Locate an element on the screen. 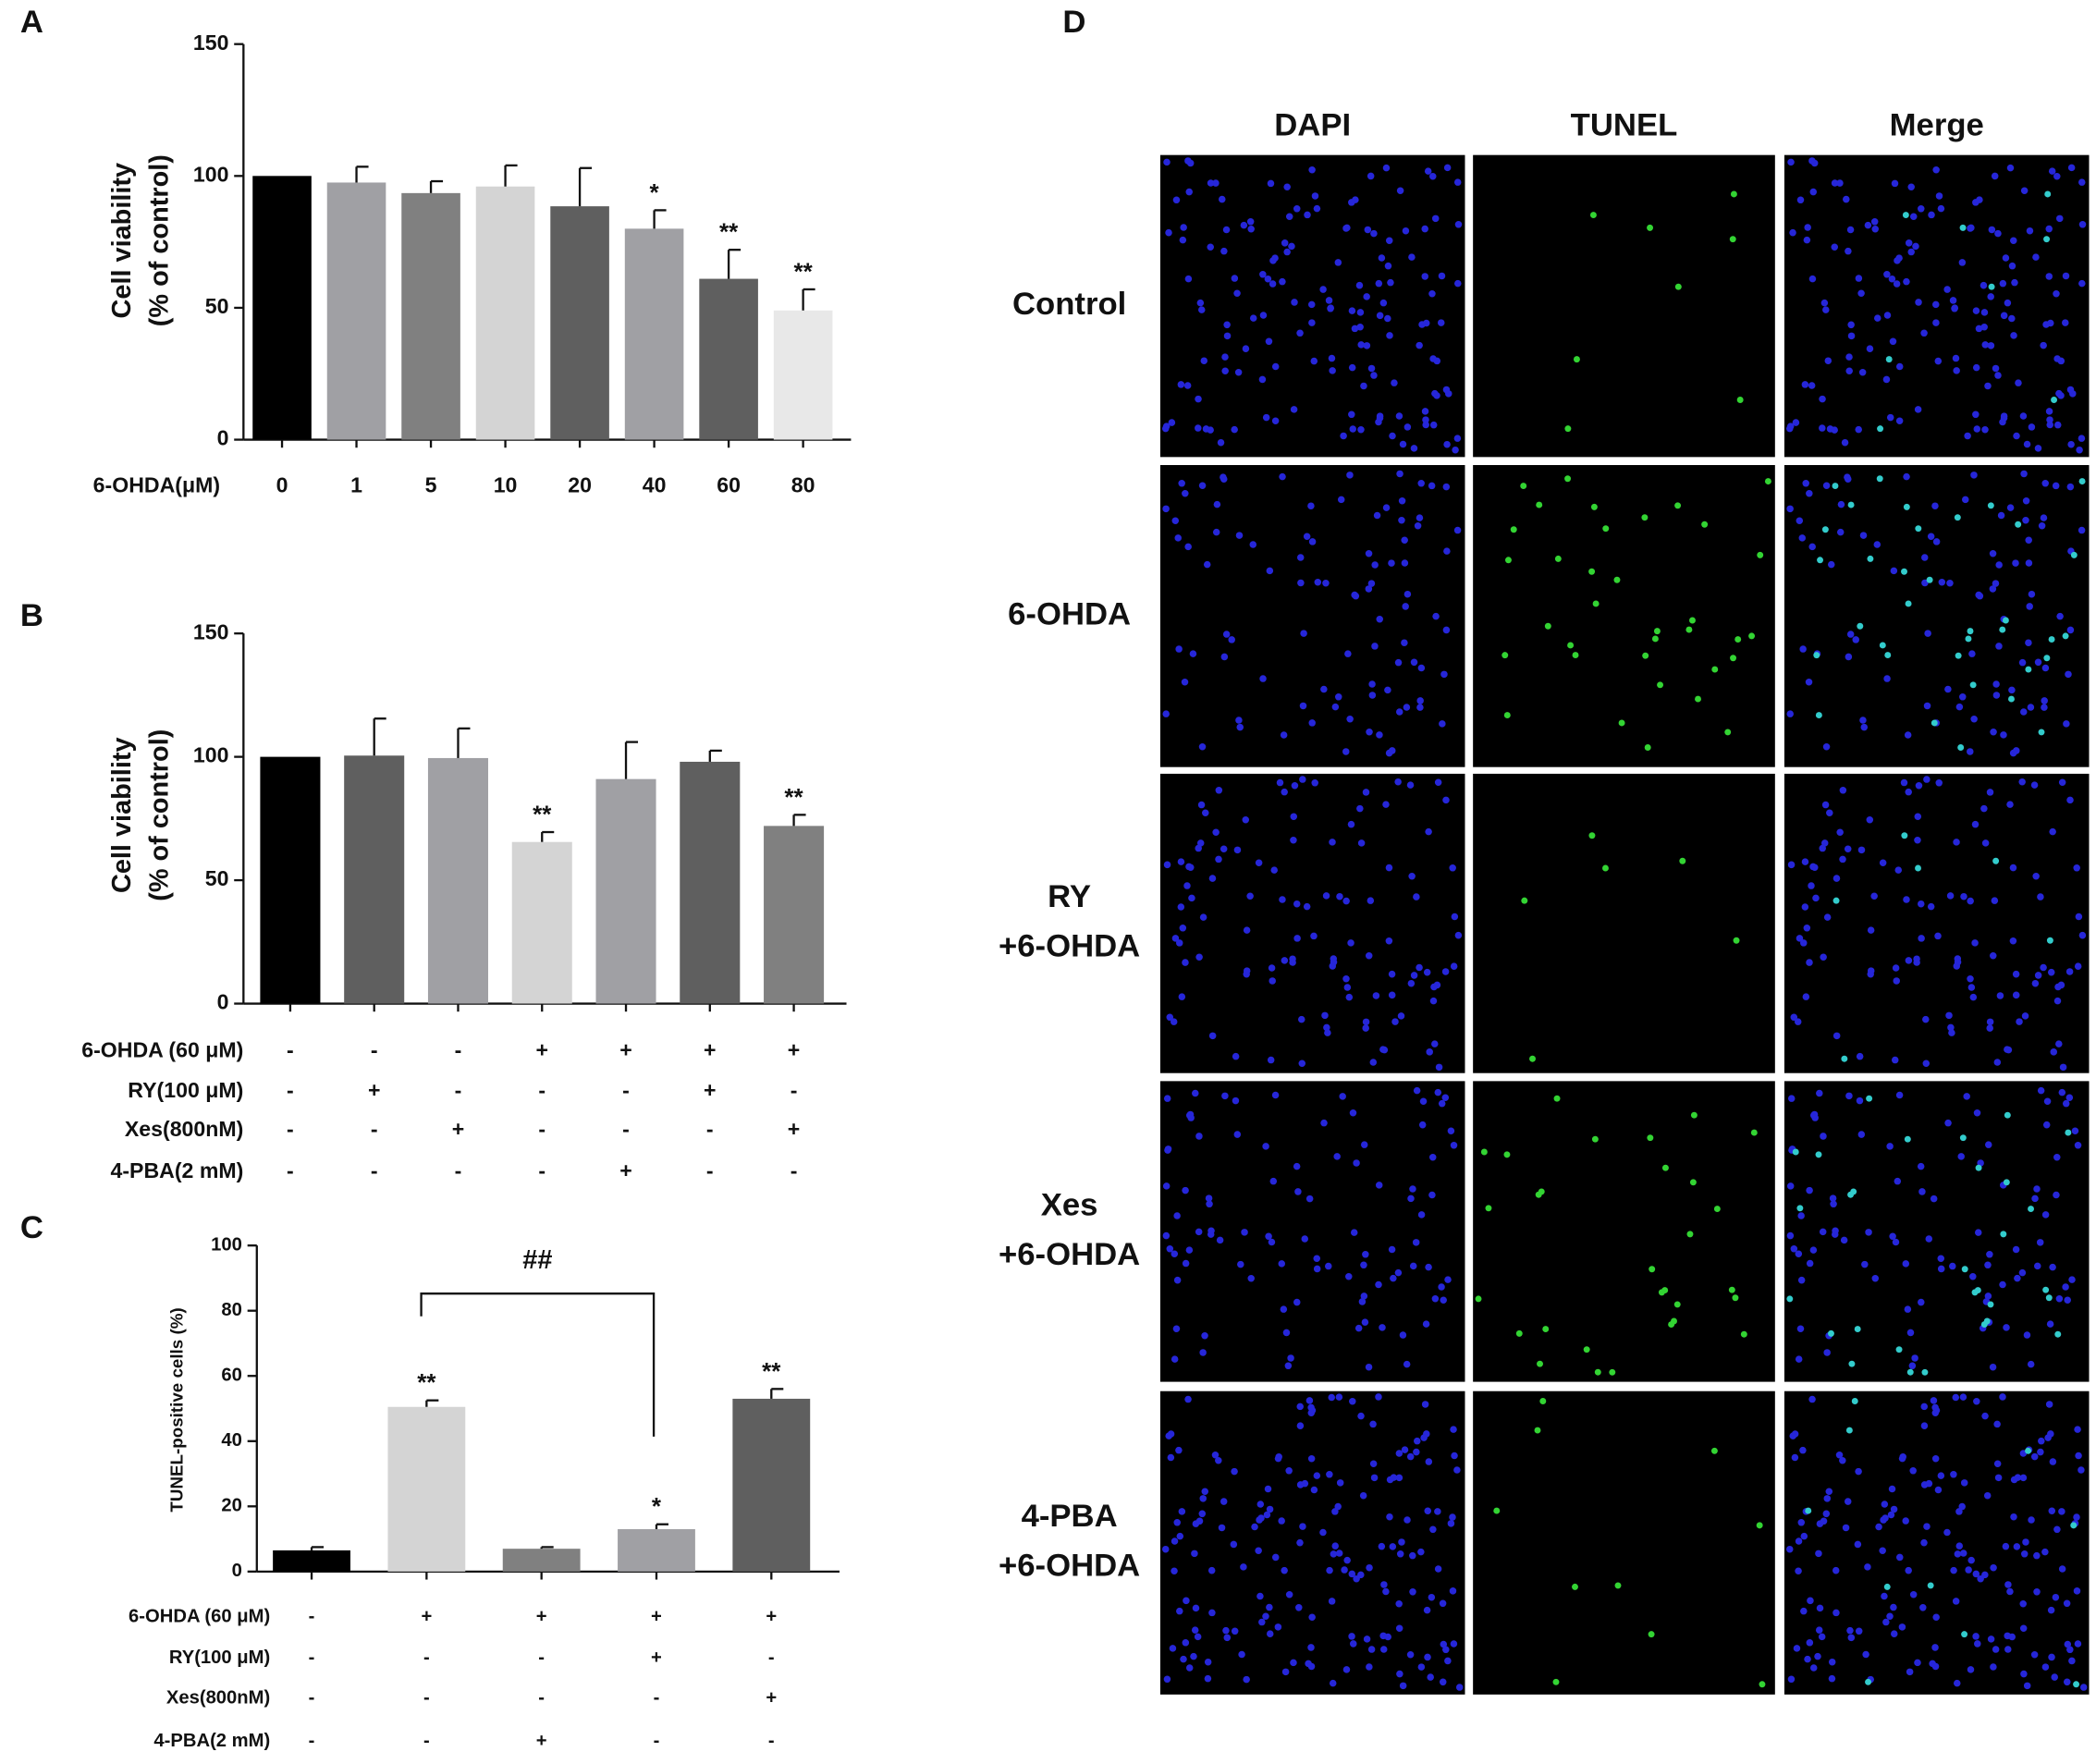 The width and height of the screenshot is (2096, 1764). panel-label: A is located at coordinates (31, 23).